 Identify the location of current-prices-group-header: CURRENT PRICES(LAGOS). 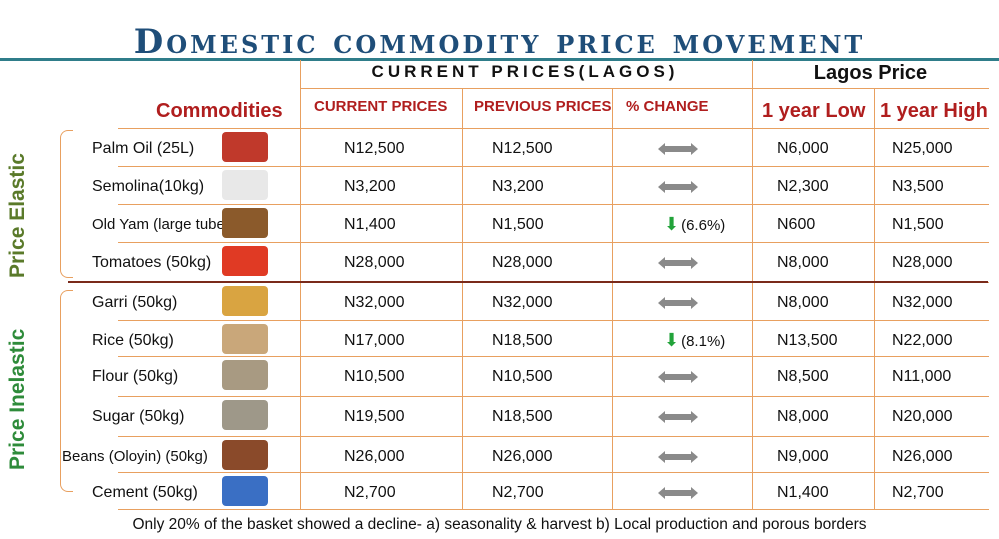
(525, 71).